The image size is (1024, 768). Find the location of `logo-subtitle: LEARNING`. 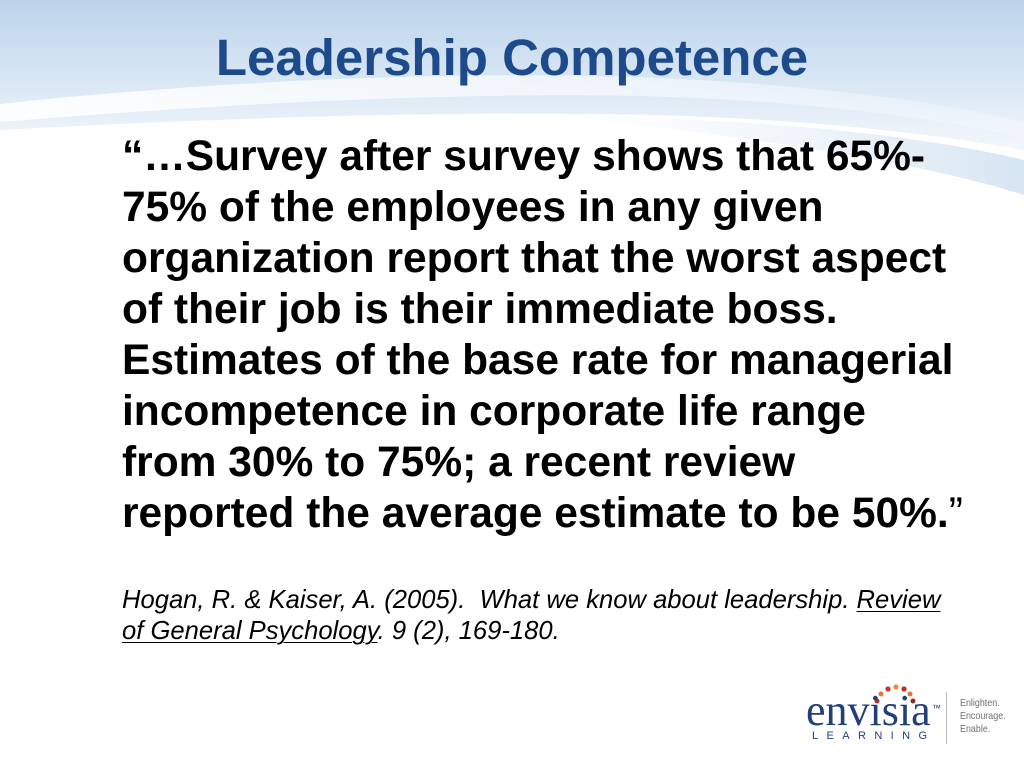

logo-subtitle: LEARNING is located at coordinates (874, 736).